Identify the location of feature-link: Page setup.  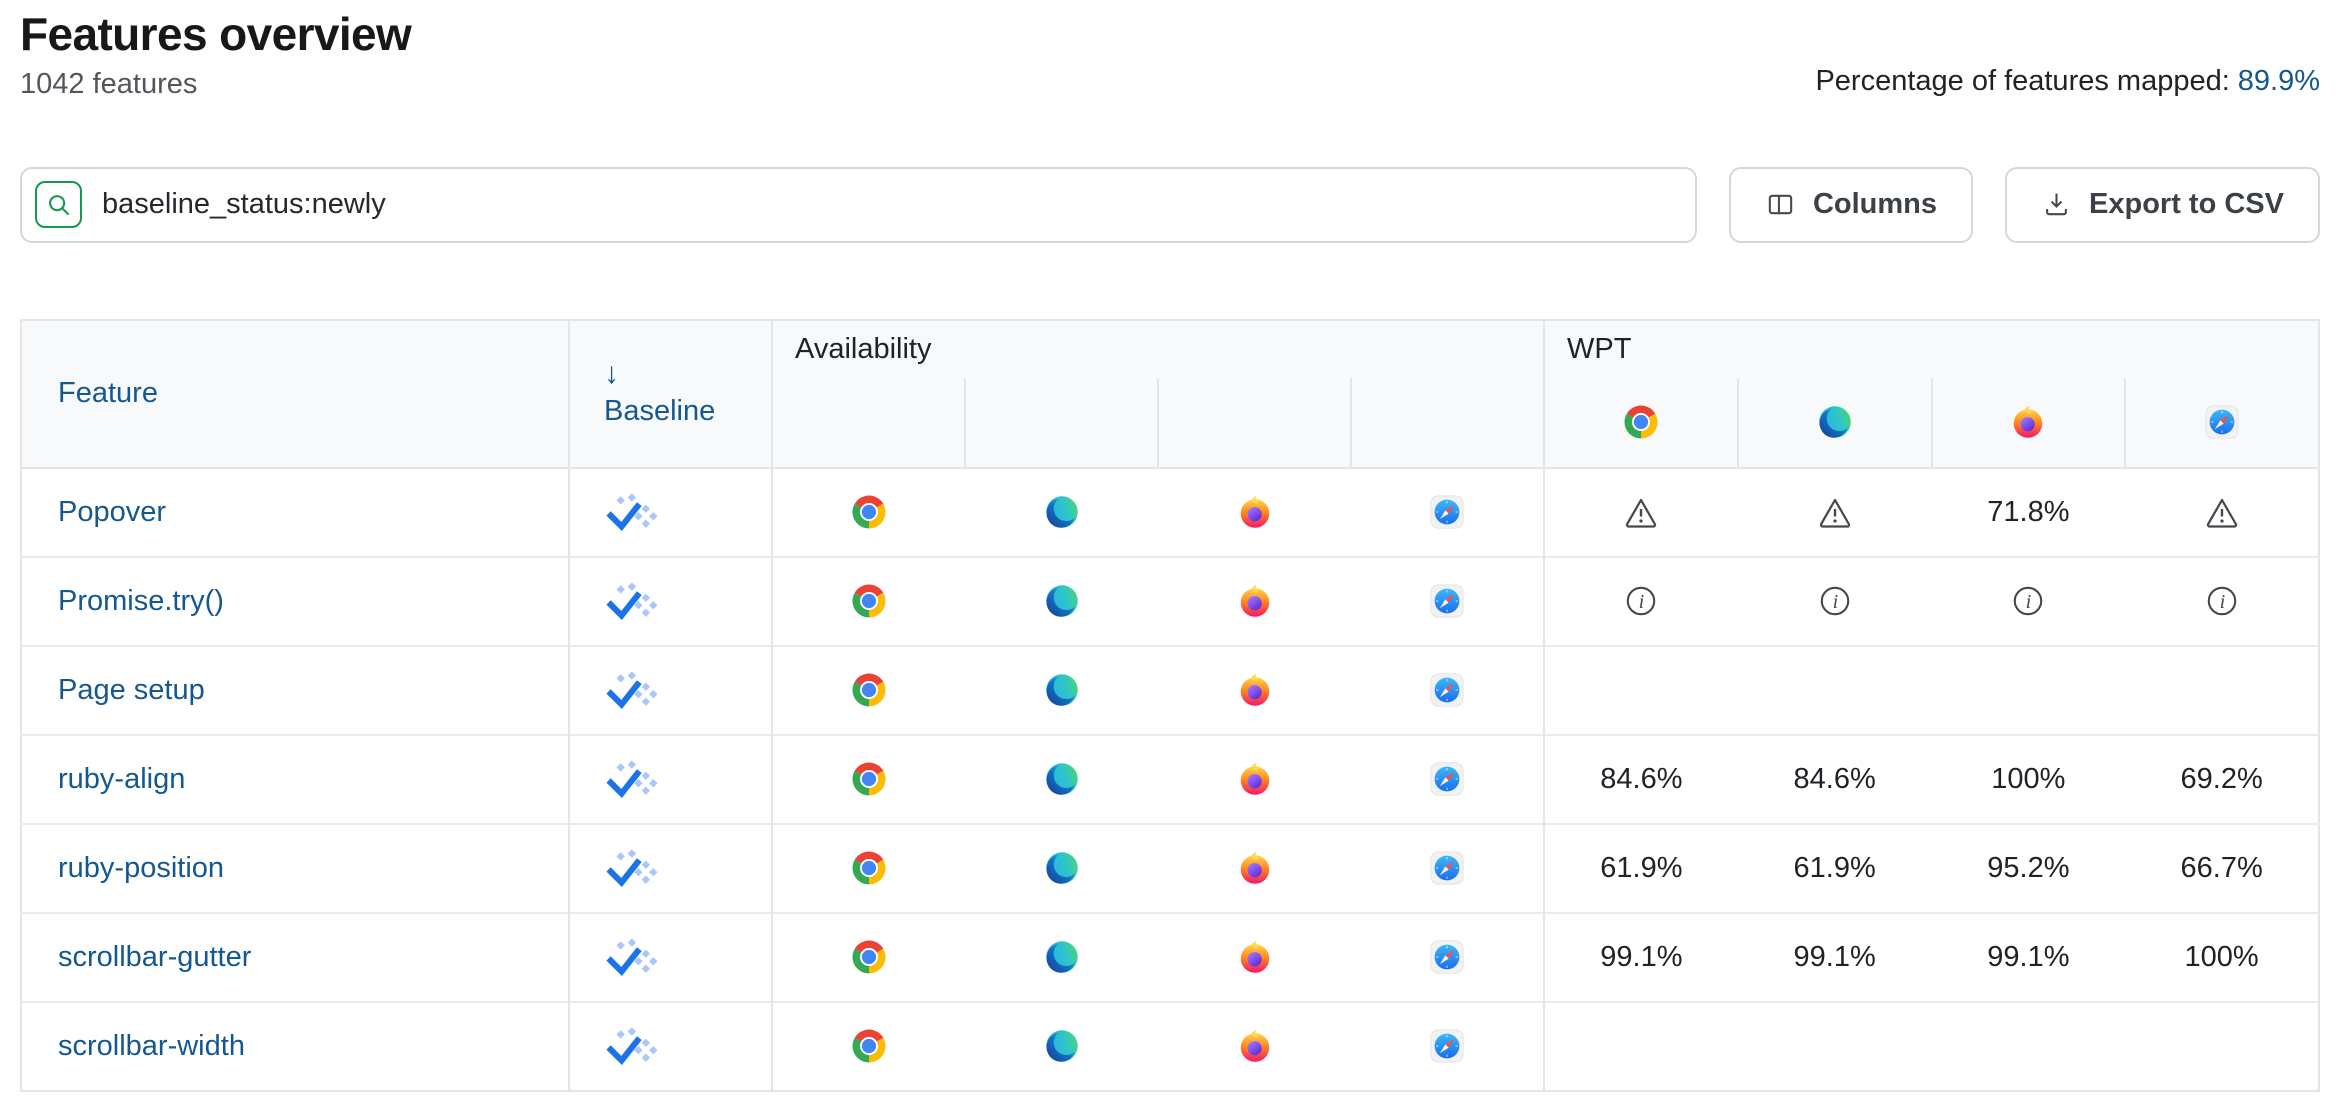
(131, 689).